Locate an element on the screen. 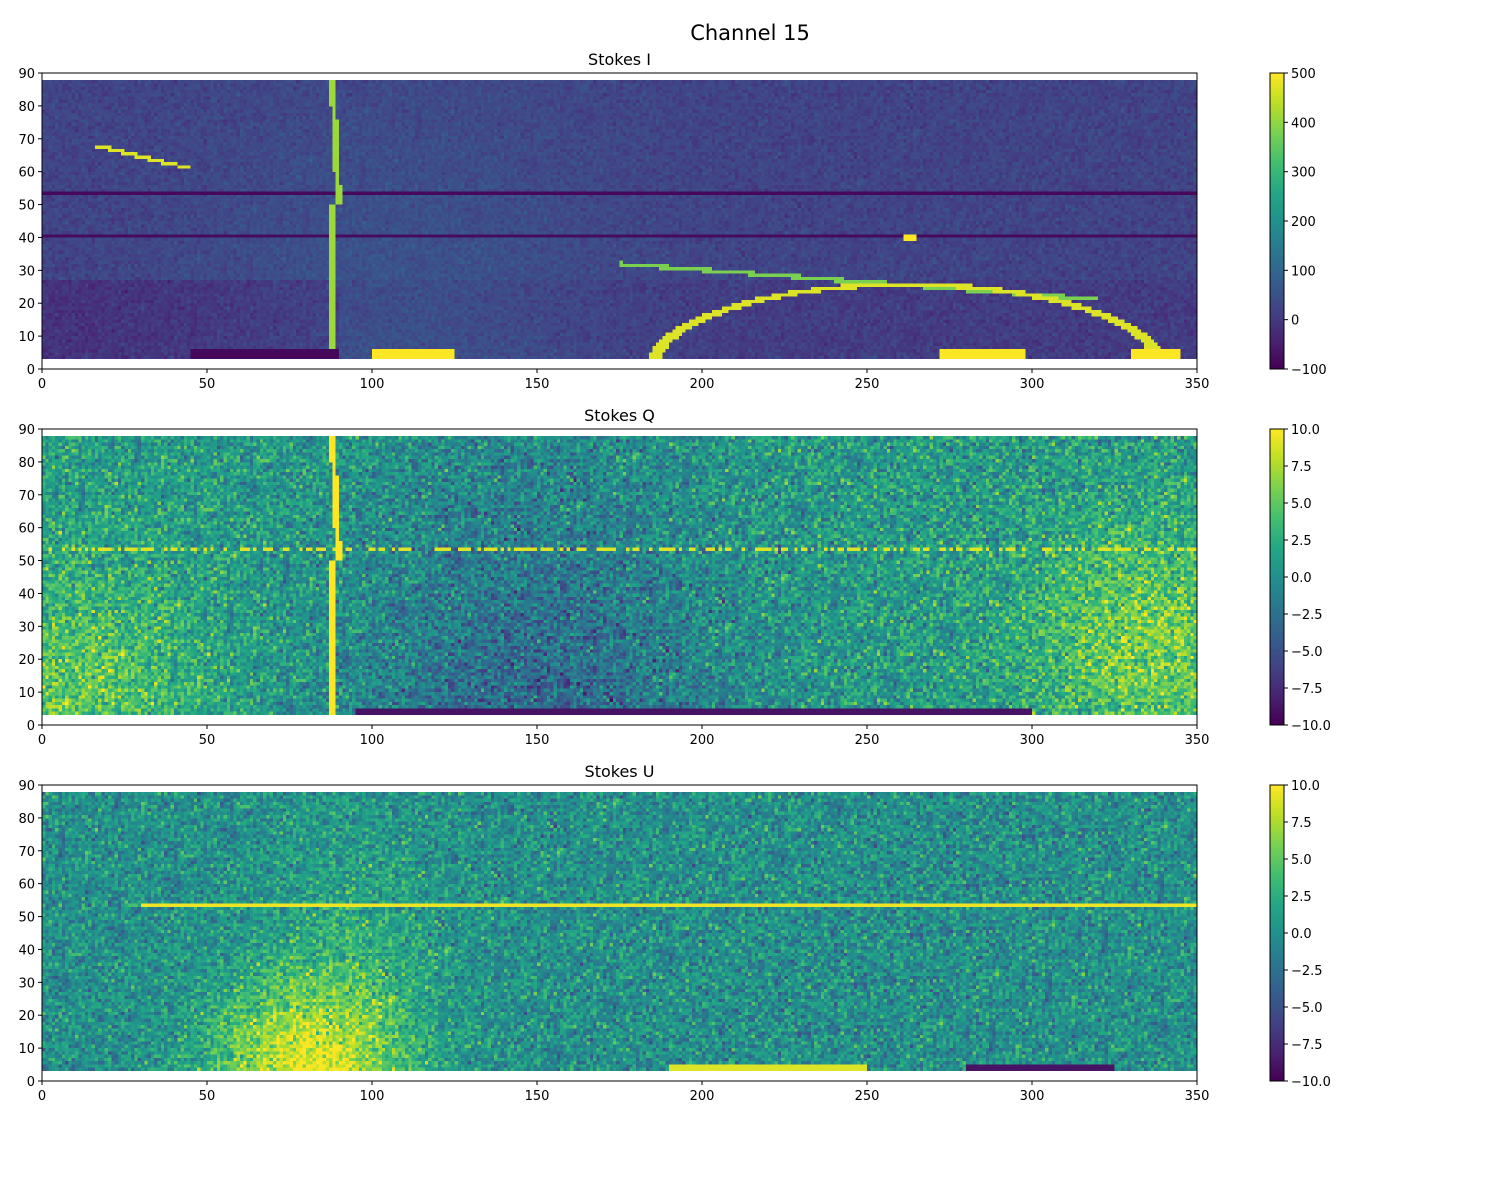  panel-title-3: Stokes U is located at coordinates (620, 771).